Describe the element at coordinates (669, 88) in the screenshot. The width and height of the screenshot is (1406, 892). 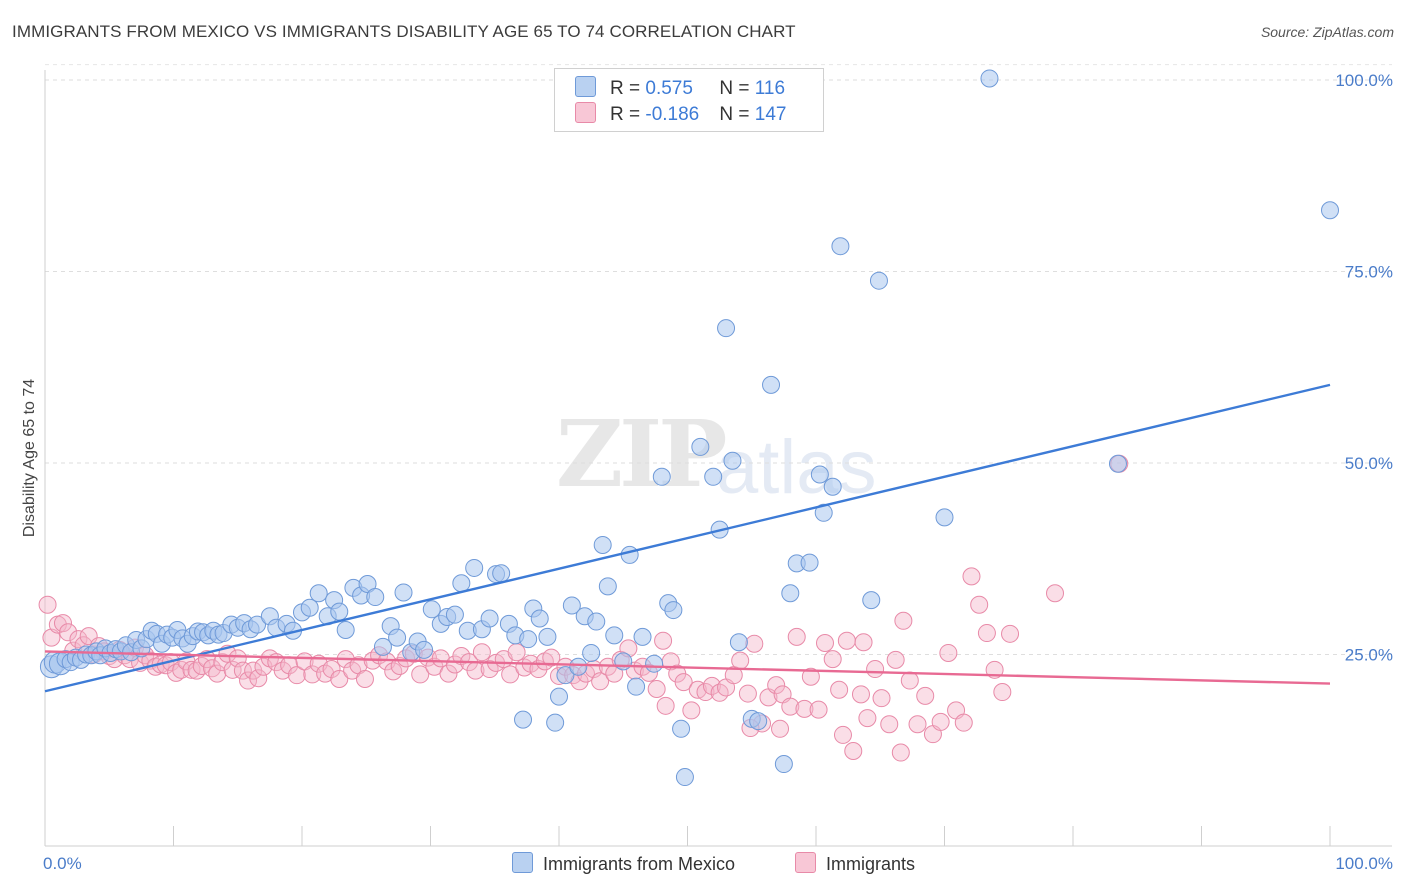
I see `legend-r-value: 0.575` at that location.